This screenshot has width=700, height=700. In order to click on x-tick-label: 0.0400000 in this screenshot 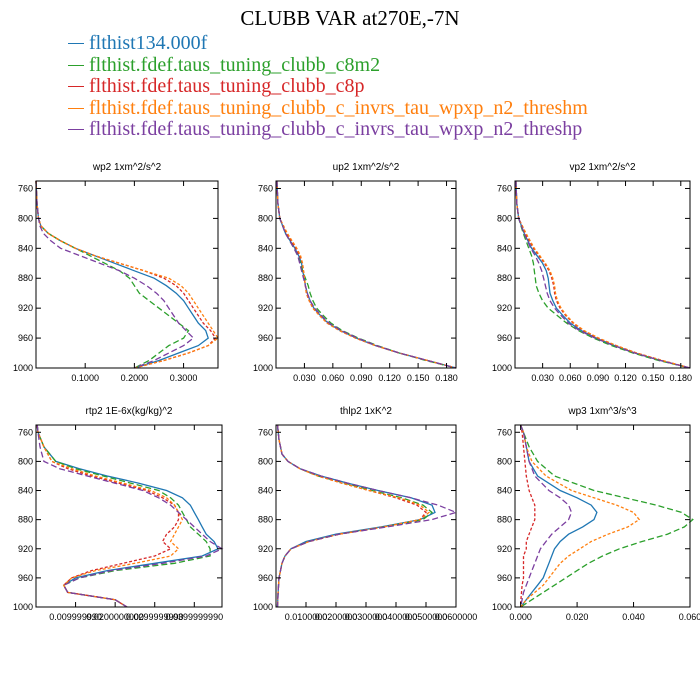, I will do `click(396, 617)`.